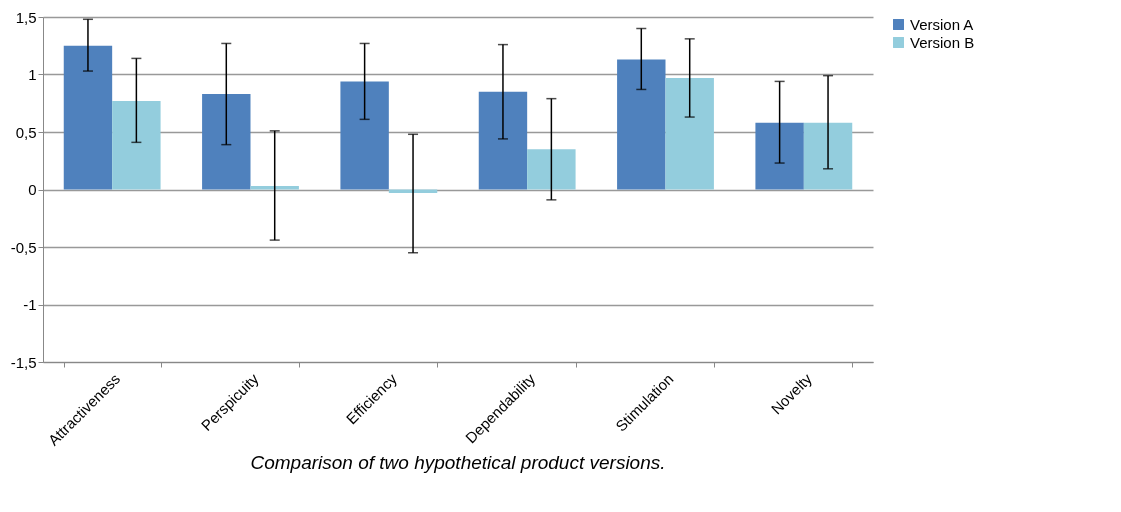 This screenshot has height=512, width=1121. What do you see at coordinates (23, 362) in the screenshot?
I see `y-tick-label: -1,5` at bounding box center [23, 362].